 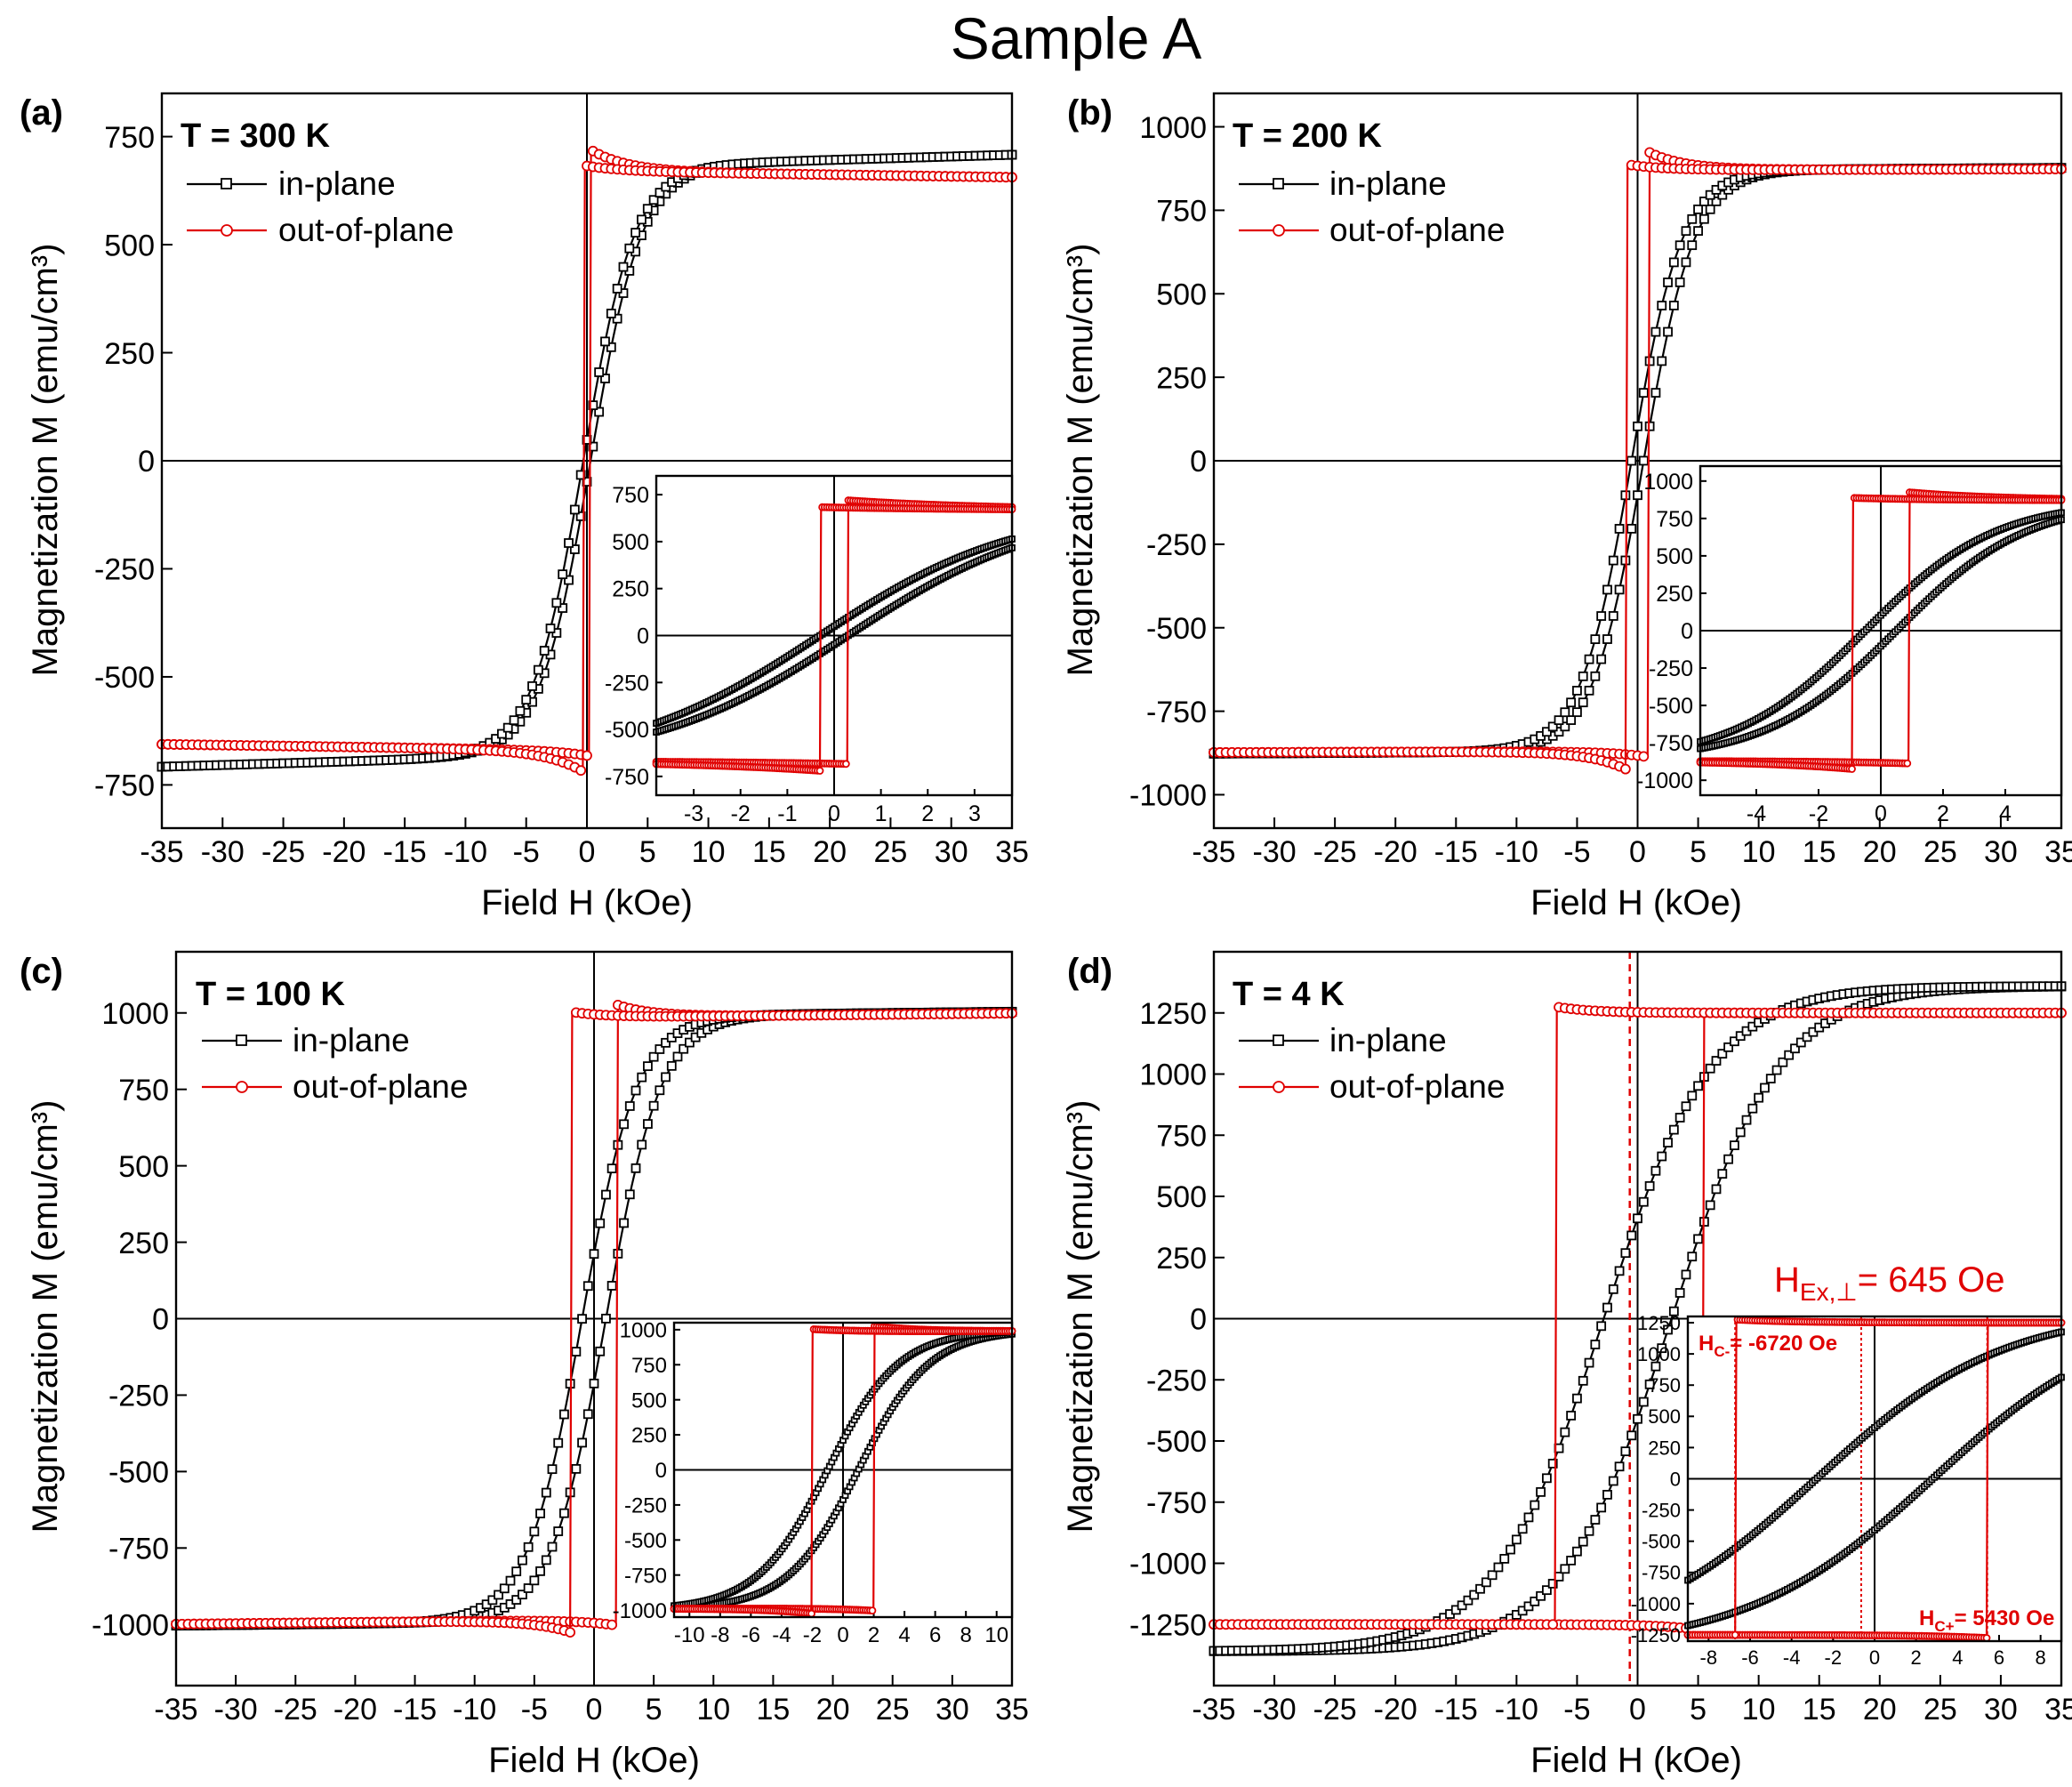 What do you see at coordinates (1687, 631) in the screenshot?
I see `inset-b-y-tick-label: 0` at bounding box center [1687, 631].